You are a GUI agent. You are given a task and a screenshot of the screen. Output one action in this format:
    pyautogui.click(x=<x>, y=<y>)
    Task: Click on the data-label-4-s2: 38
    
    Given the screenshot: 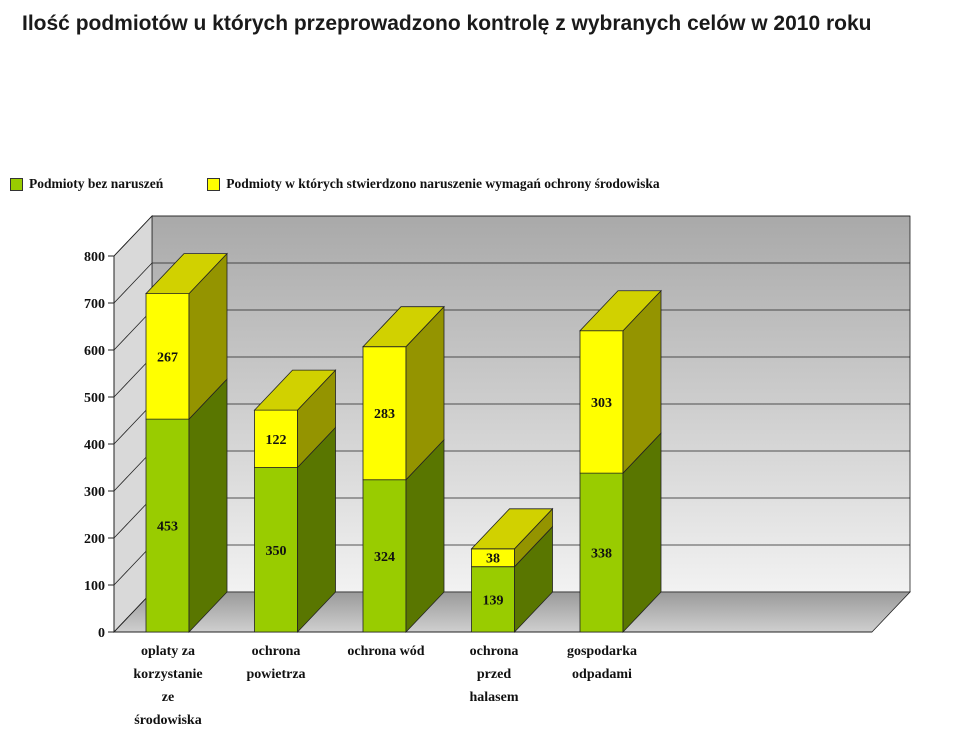 What is the action you would take?
    pyautogui.click(x=493, y=559)
    